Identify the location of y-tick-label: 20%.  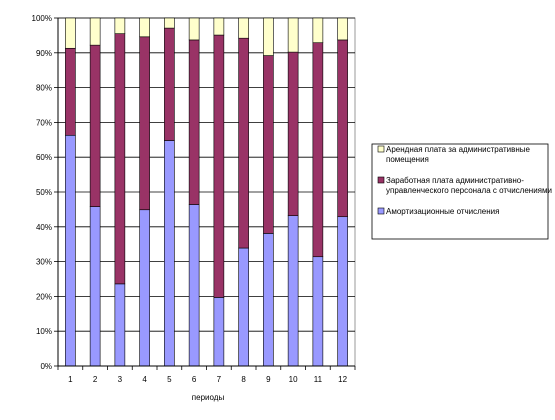
(44, 296).